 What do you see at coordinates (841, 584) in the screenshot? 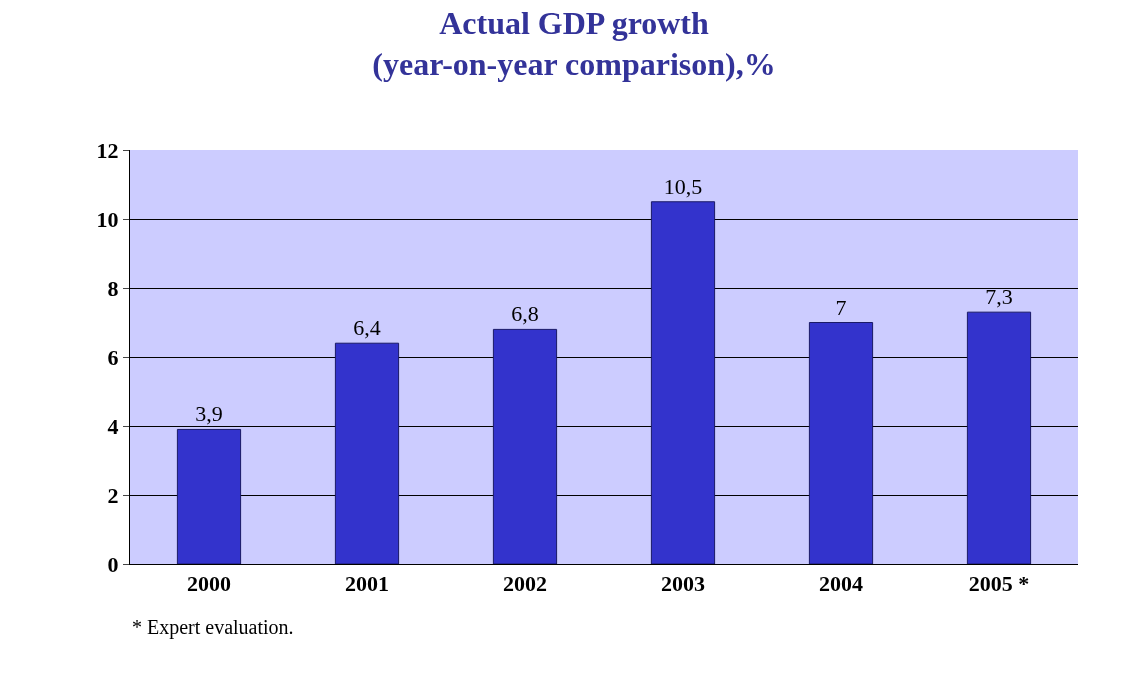
I see `x-tick-label: 2004` at bounding box center [841, 584].